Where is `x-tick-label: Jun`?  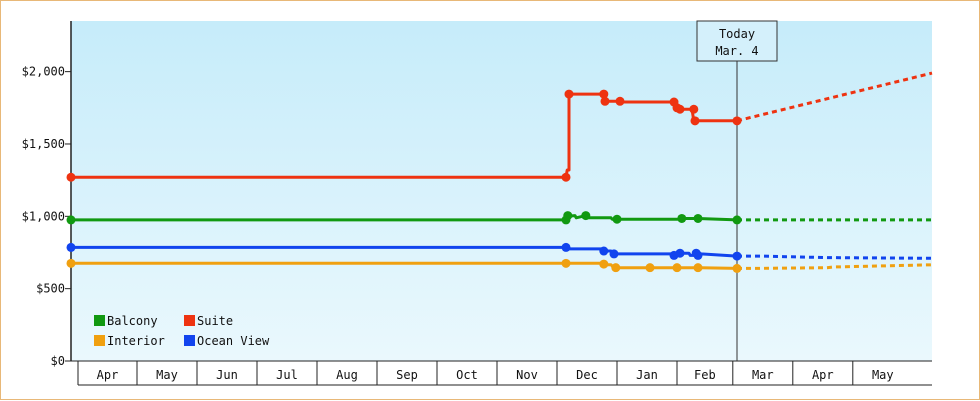
x-tick-label: Jun is located at coordinates (227, 375).